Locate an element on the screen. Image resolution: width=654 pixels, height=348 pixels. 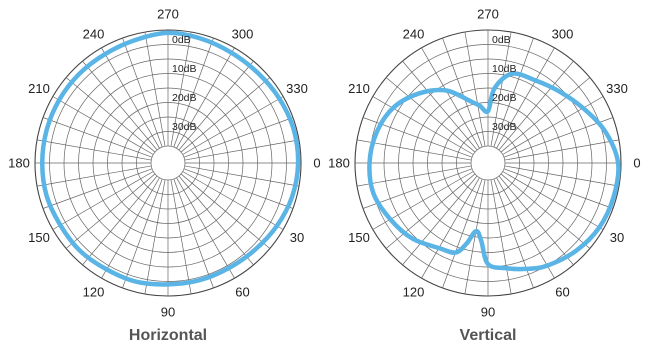
vertical-angle-label-300: 300 is located at coordinates (563, 33).